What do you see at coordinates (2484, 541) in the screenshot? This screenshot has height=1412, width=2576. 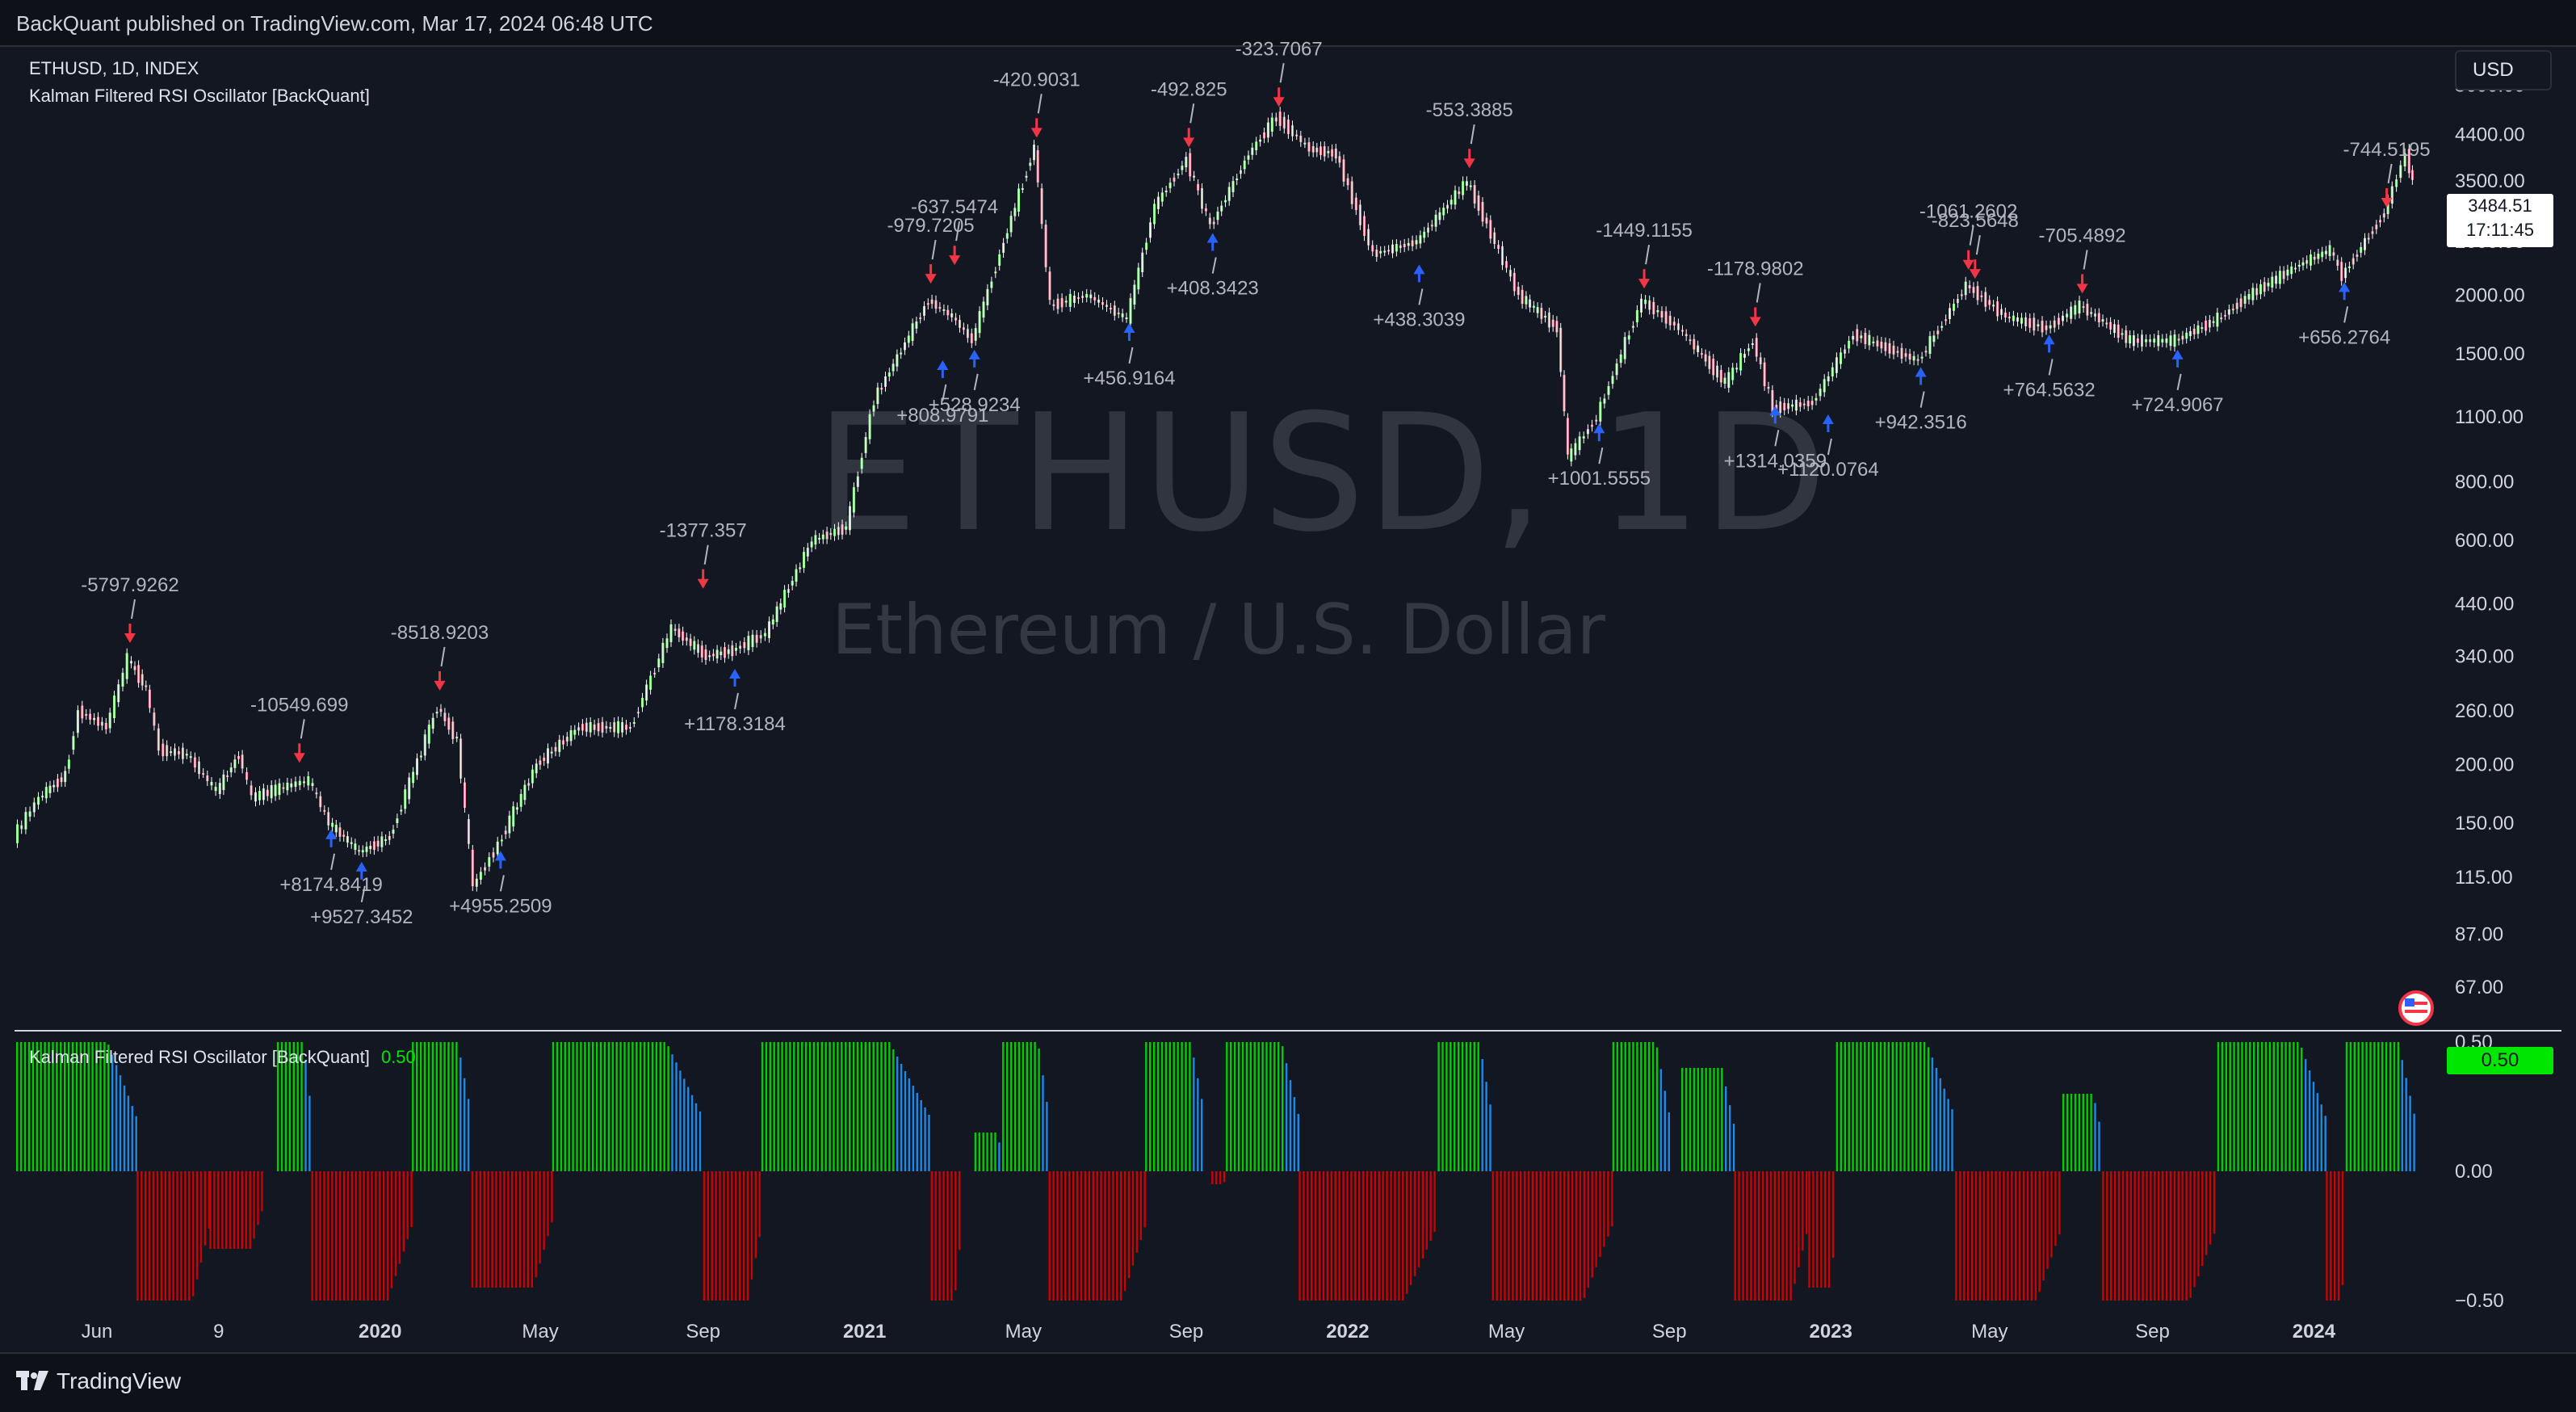 I see `price-axis-label: 600.00` at bounding box center [2484, 541].